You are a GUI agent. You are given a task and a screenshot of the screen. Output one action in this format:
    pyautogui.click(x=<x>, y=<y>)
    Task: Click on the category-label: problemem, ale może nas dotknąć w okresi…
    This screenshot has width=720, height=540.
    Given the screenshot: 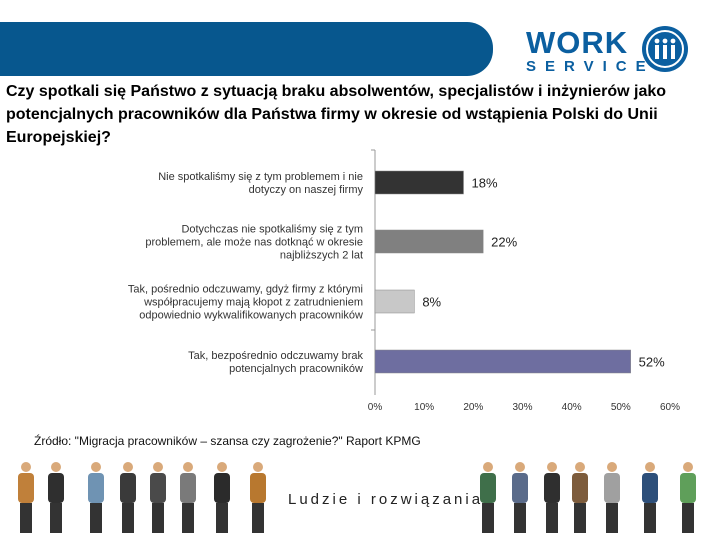 What is the action you would take?
    pyautogui.click(x=254, y=243)
    